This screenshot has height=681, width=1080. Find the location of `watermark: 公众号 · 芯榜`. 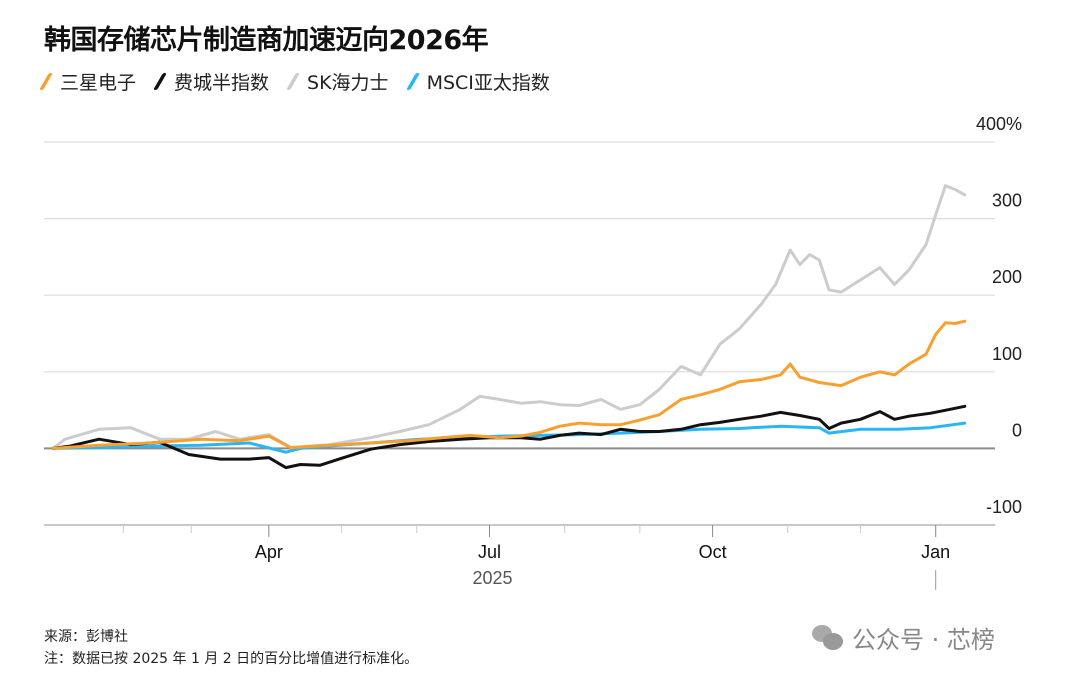

watermark: 公众号 · 芯榜 is located at coordinates (903, 637).